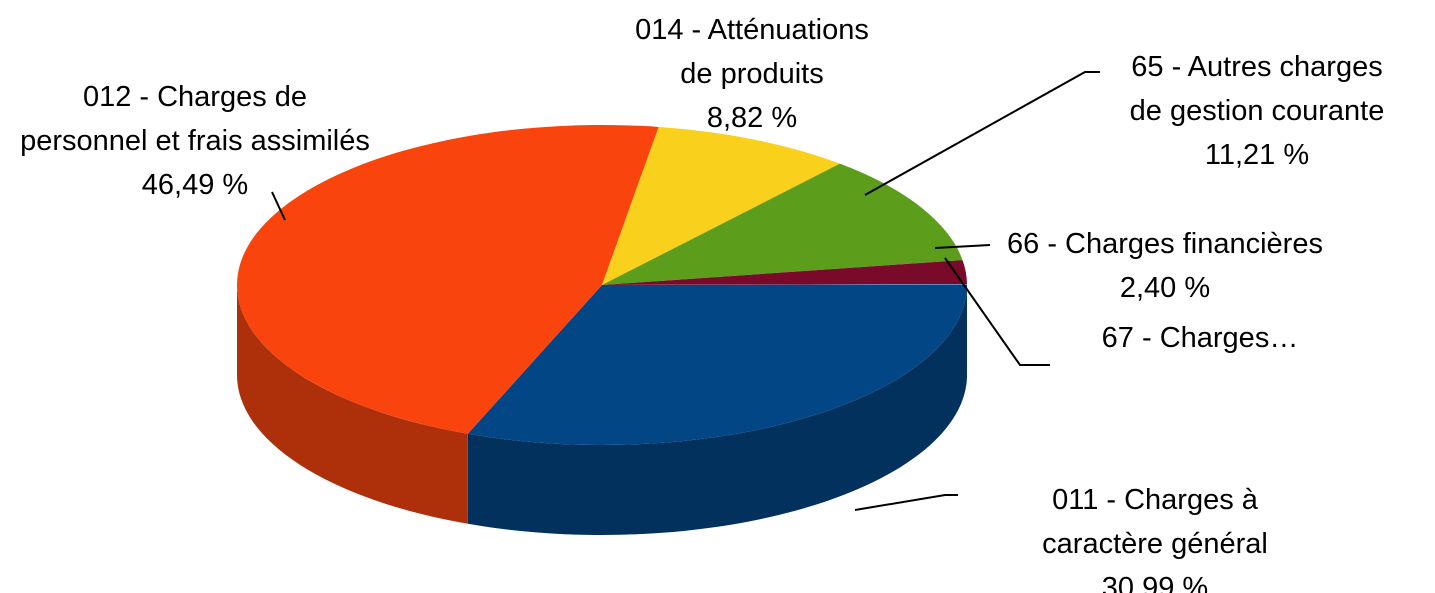 This screenshot has height=593, width=1435. Describe the element at coordinates (195, 185) in the screenshot. I see `value-label: 46,49 %` at that location.